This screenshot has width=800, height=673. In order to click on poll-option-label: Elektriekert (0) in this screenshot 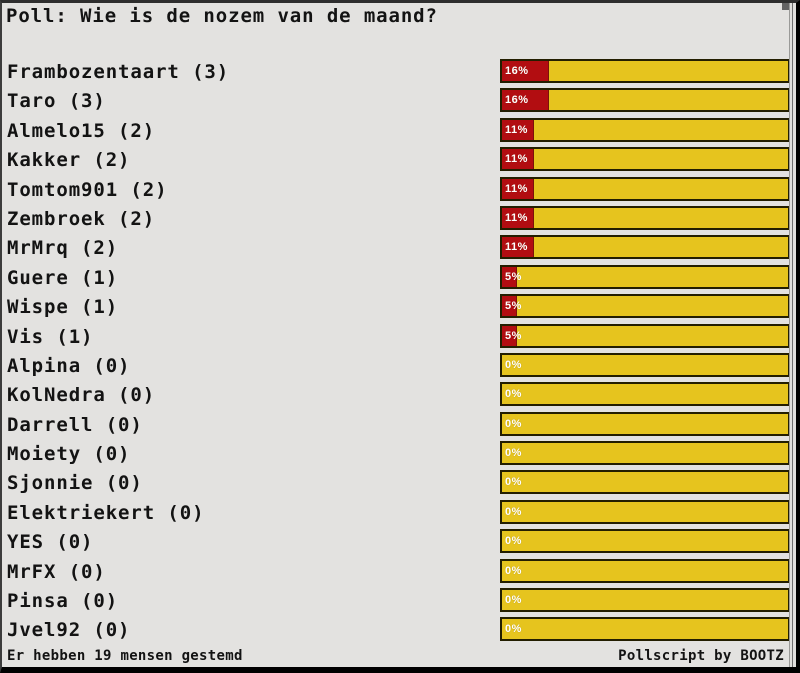, I will do `click(106, 512)`.